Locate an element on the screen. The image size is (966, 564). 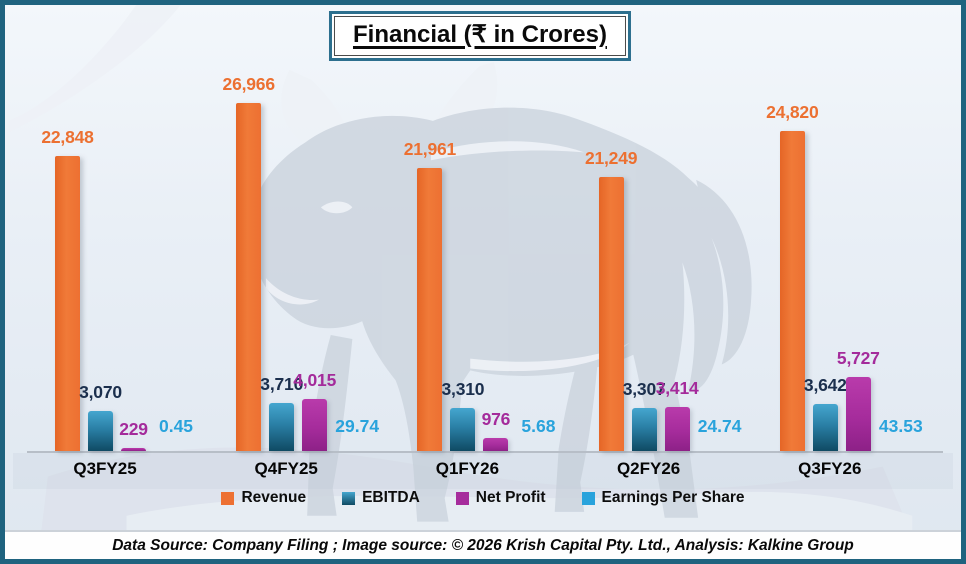
legend-item-earnings-per-share: Earnings Per Share is located at coordinates (663, 498).